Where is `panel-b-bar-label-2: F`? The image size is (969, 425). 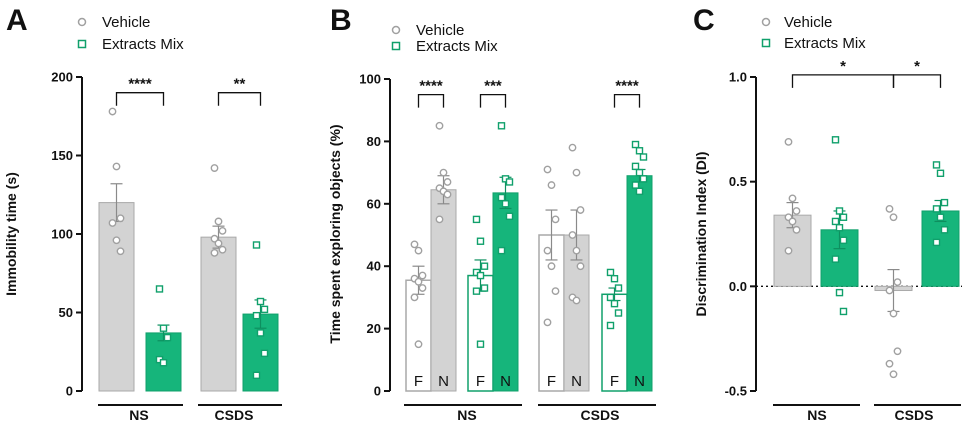
panel-b-bar-label-2: F is located at coordinates (480, 381).